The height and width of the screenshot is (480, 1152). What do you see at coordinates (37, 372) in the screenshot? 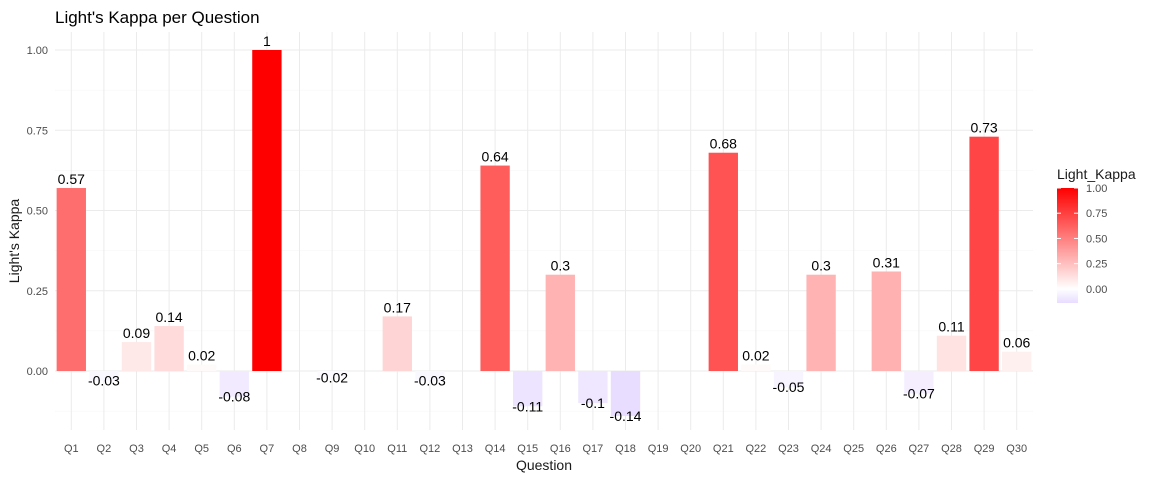
I see `y-tick-label: 0.00` at bounding box center [37, 372].